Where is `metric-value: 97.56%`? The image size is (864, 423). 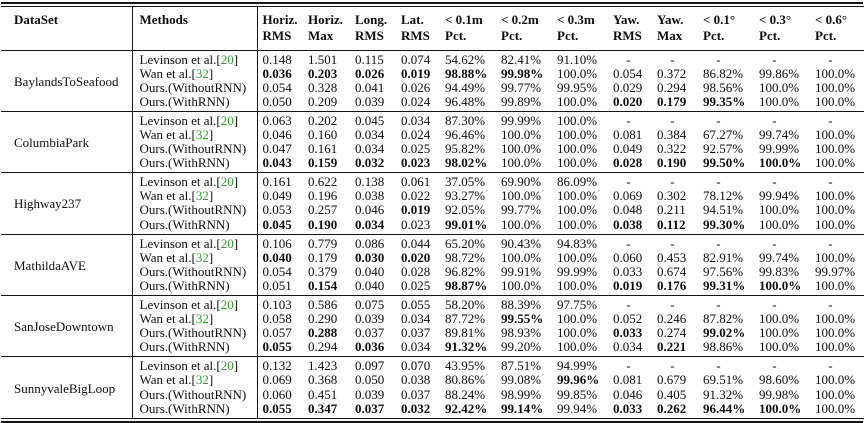 metric-value: 97.56% is located at coordinates (723, 271).